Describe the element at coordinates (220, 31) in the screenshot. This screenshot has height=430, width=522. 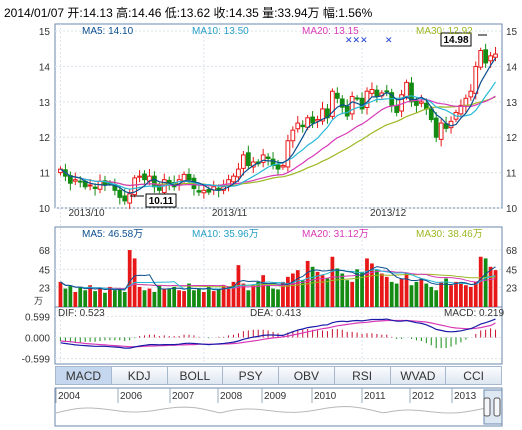
I see `ma10-legend: MA10: 13.50` at that location.